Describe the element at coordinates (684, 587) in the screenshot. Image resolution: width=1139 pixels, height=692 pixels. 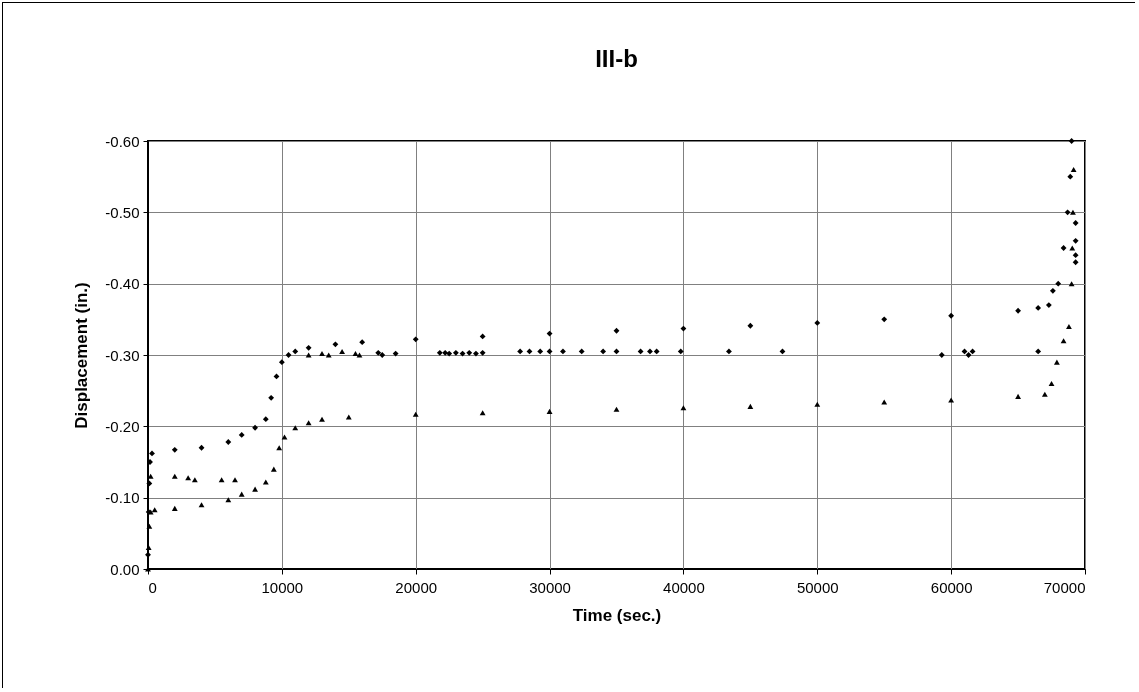
I see `x-tick-label: 40000` at that location.